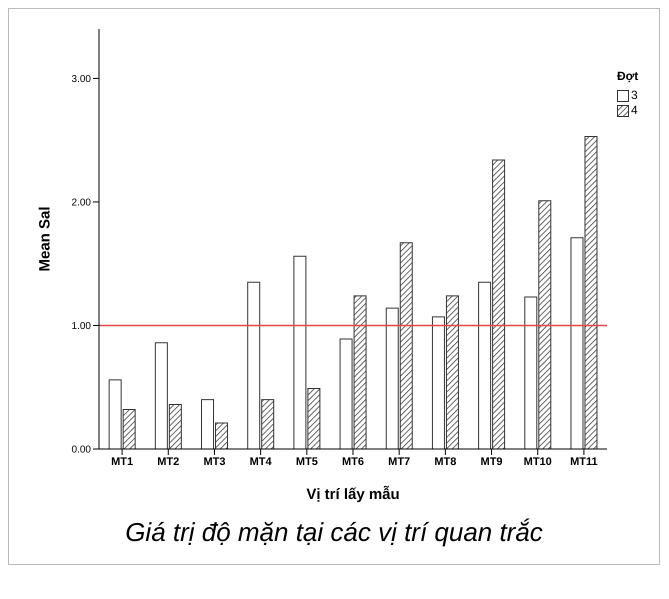  Describe the element at coordinates (122, 462) in the screenshot. I see `x-tick-label: MT1` at that location.